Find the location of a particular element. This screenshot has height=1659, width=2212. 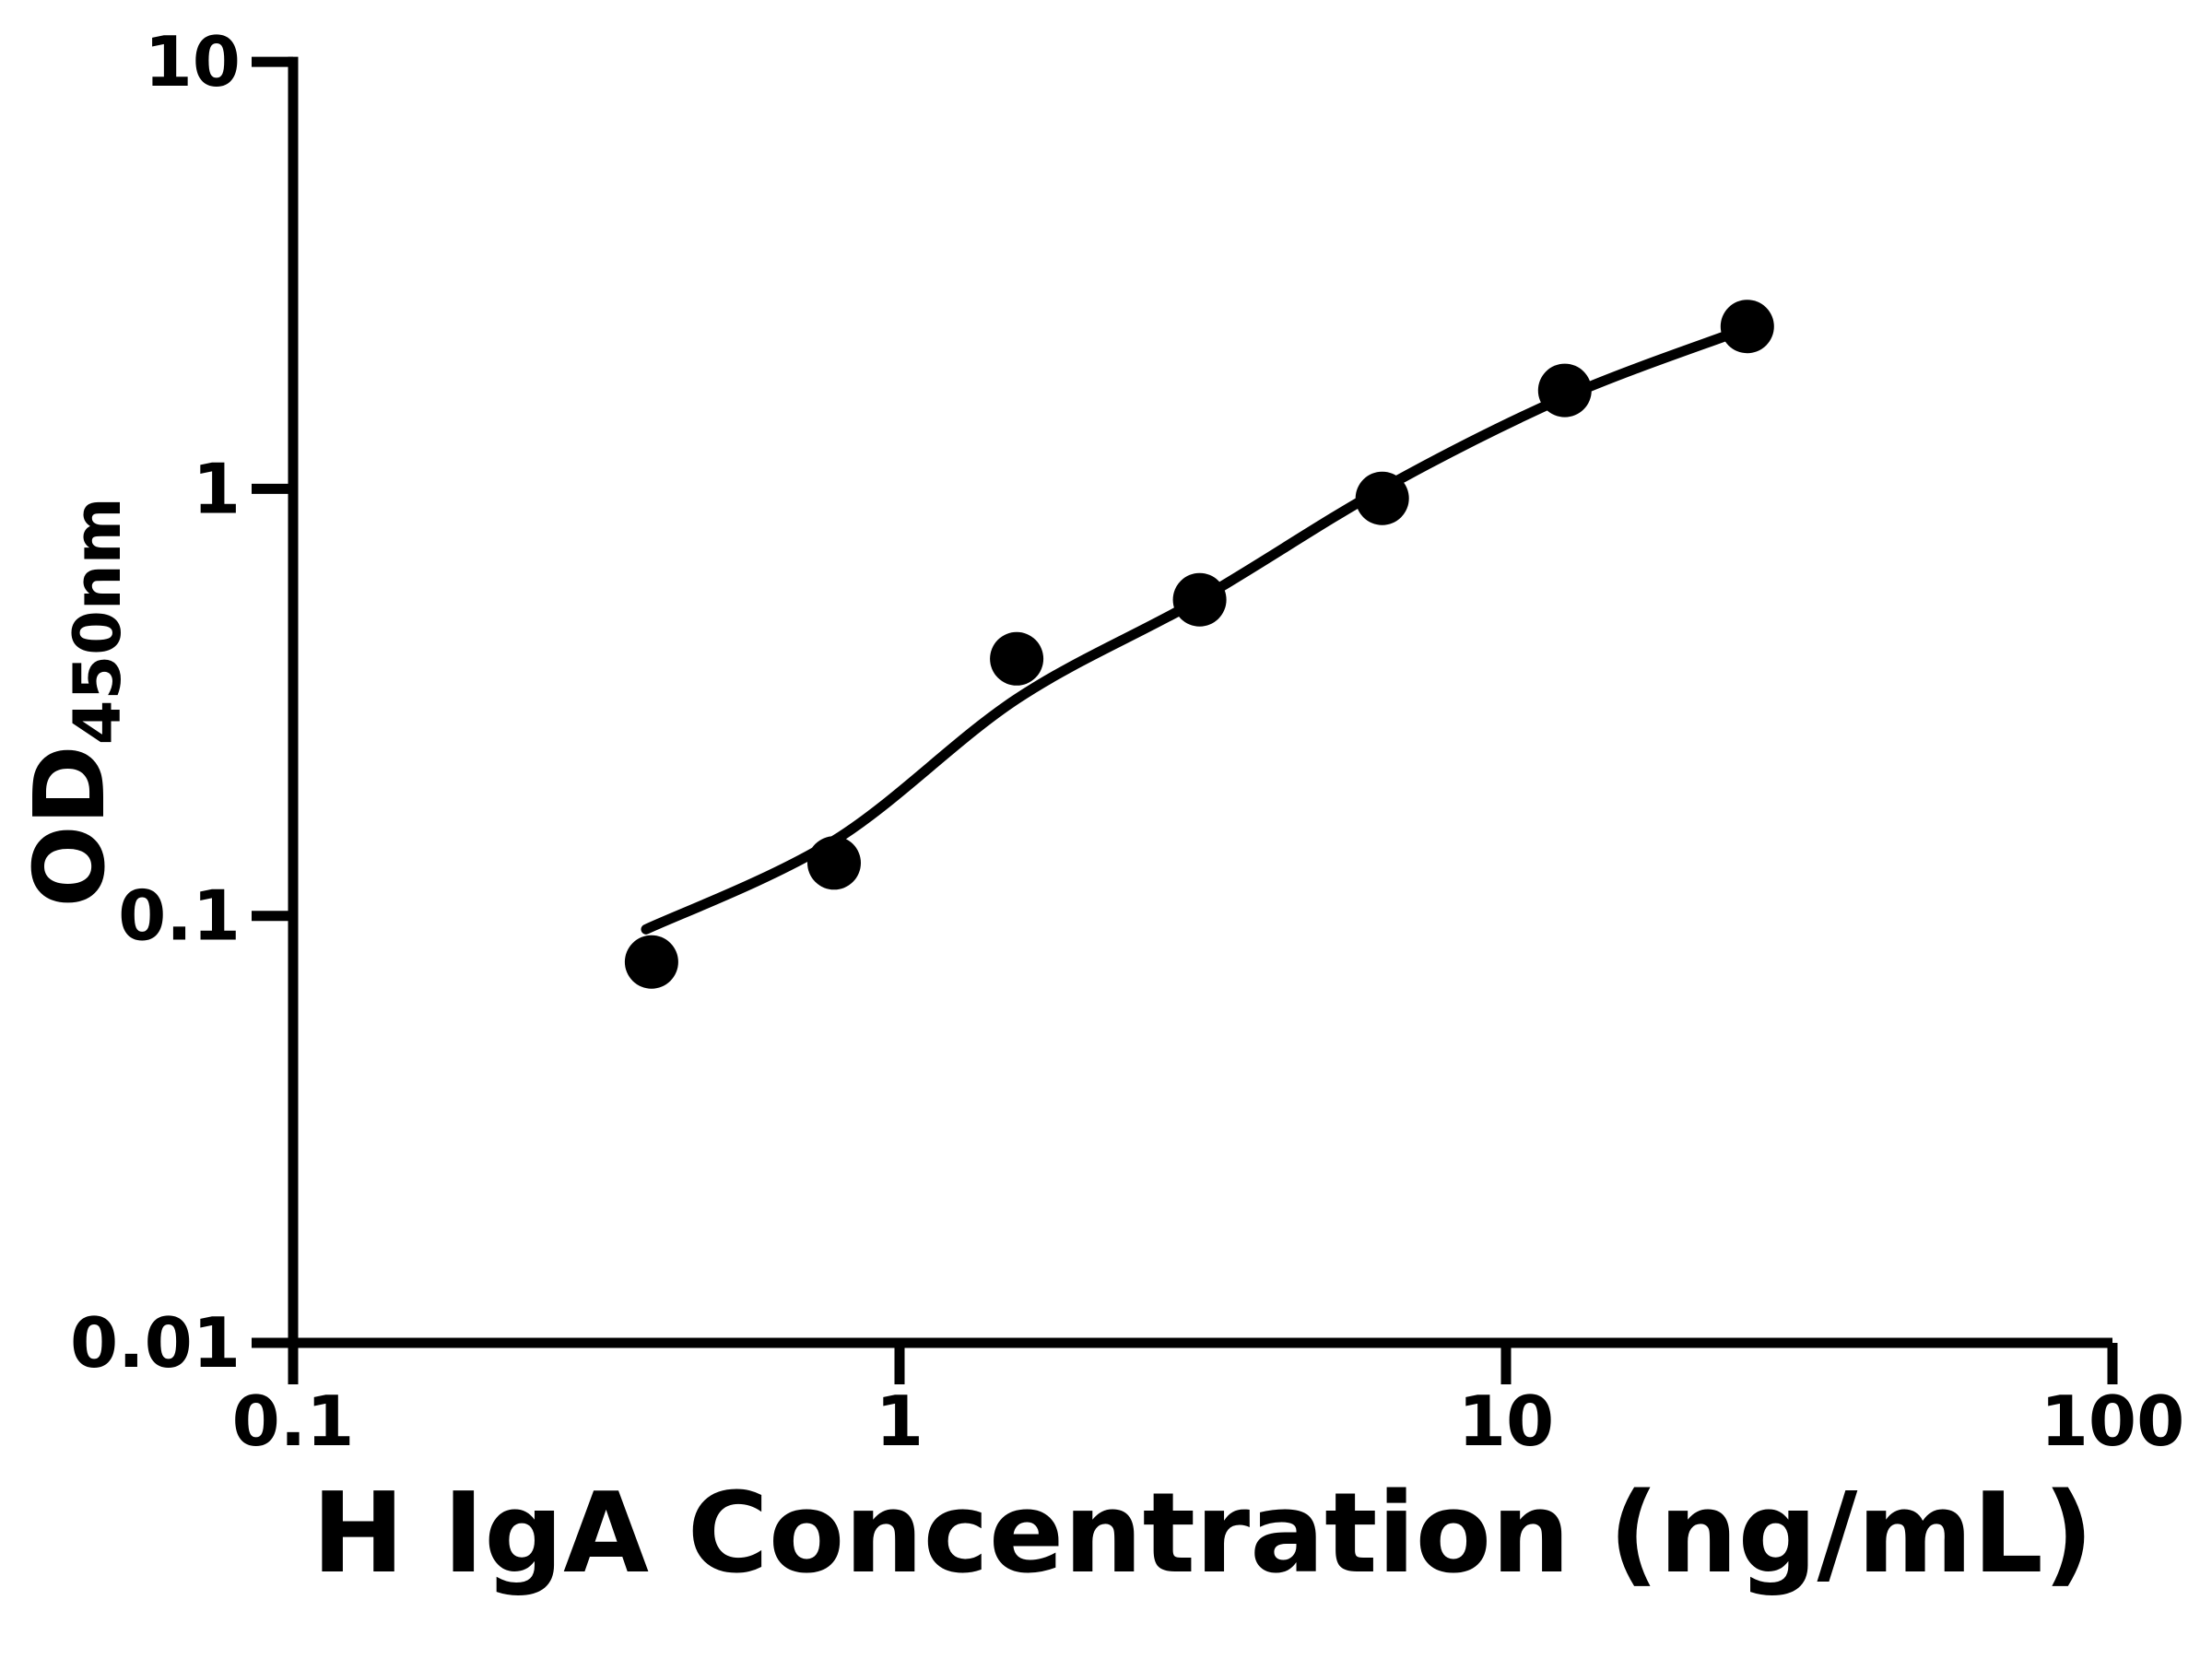

x-tick-label: 0.1 is located at coordinates (293, 1421).